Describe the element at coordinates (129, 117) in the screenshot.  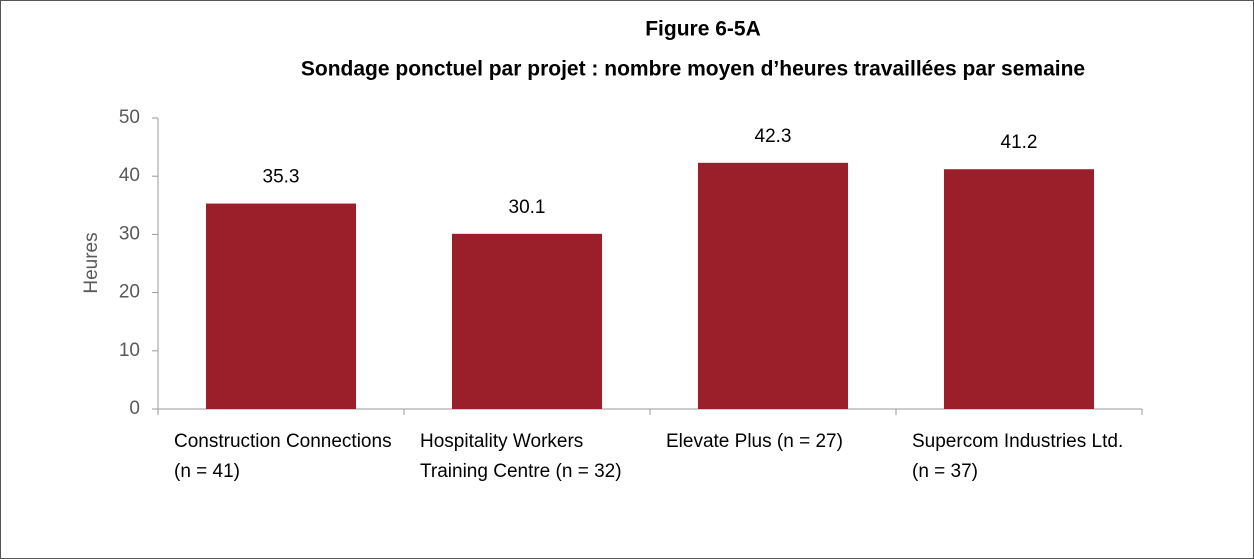
I see `y-tick-label: 50` at that location.